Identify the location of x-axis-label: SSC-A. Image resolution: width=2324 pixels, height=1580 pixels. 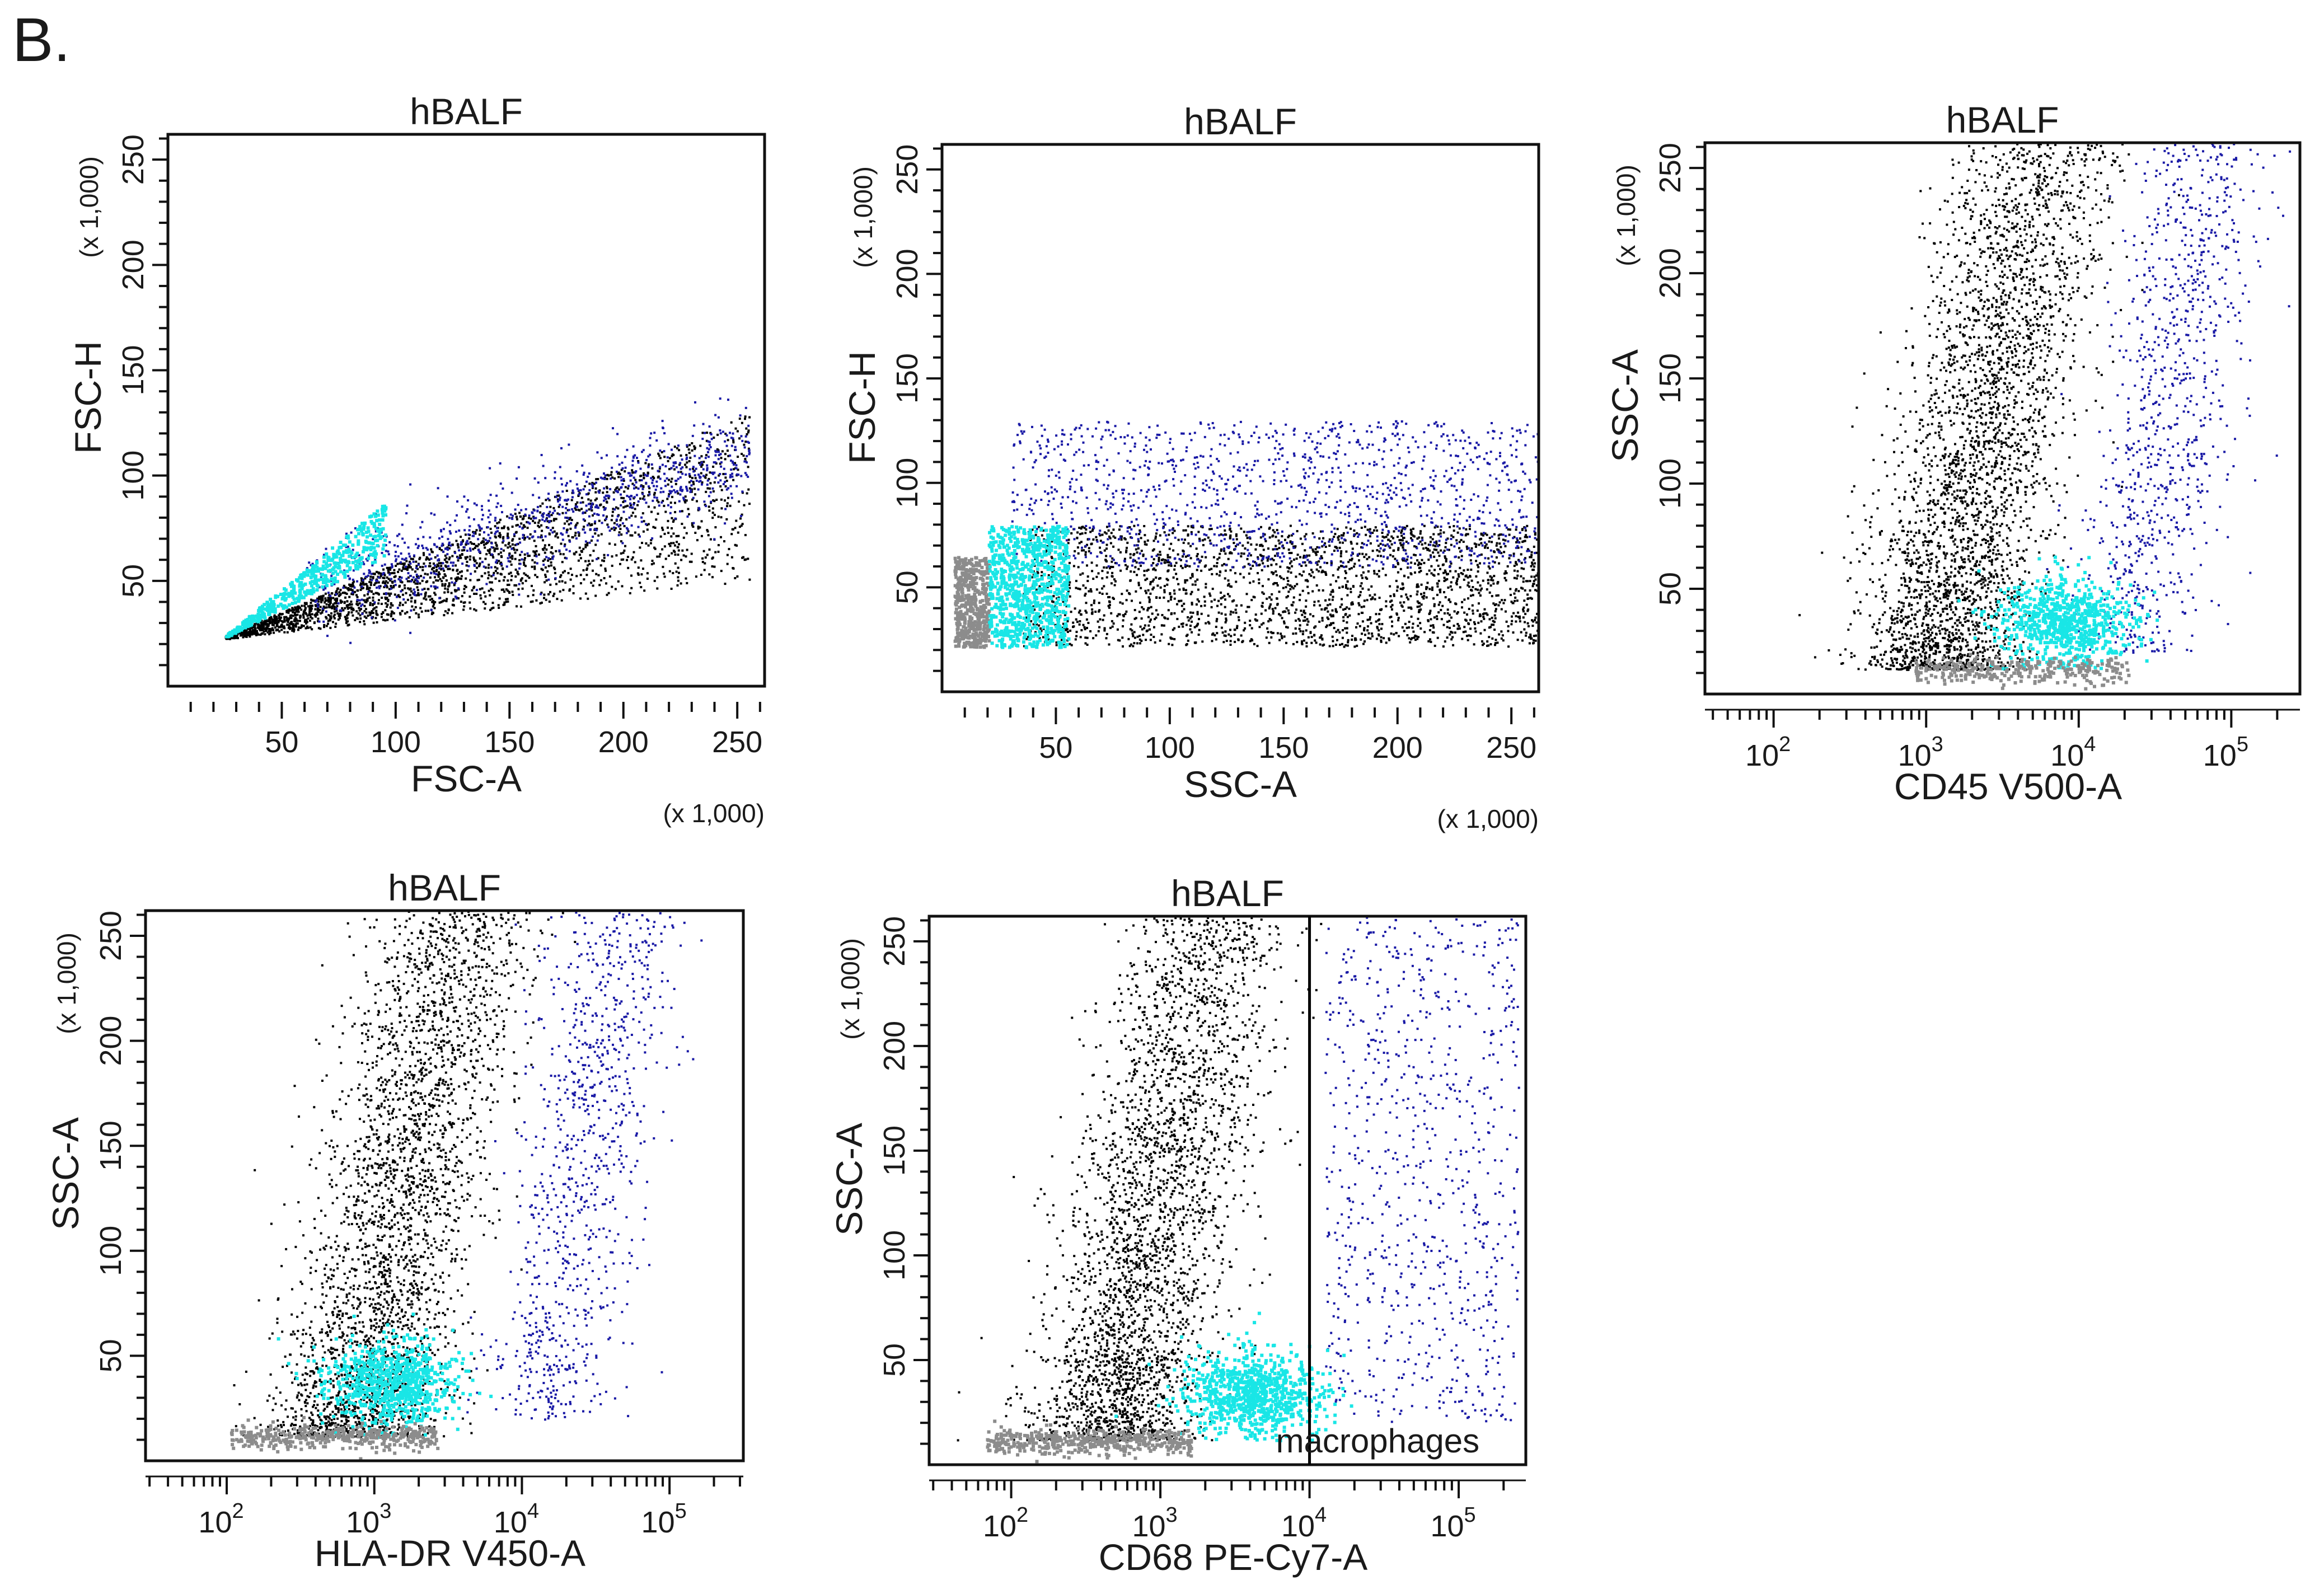
(1240, 784).